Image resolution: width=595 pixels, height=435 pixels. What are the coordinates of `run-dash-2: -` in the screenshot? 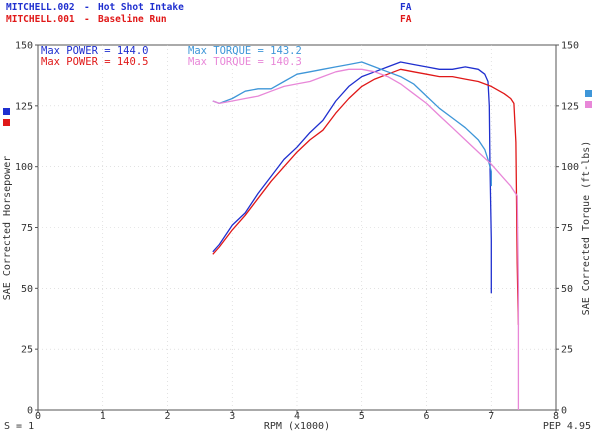 It's located at (87, 19).